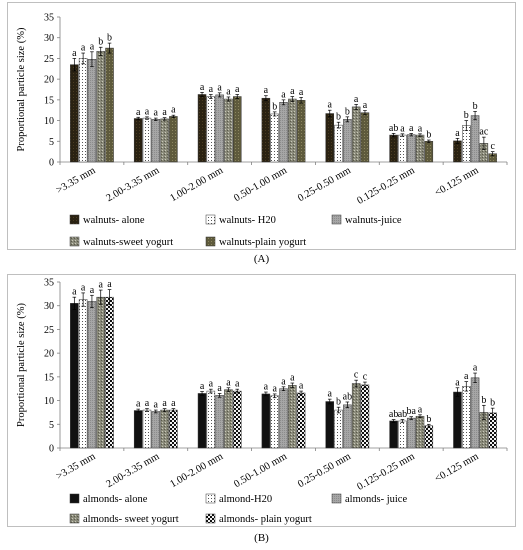  What do you see at coordinates (262, 242) in the screenshot?
I see `legend-label: walnuts-plain yogurt` at bounding box center [262, 242].